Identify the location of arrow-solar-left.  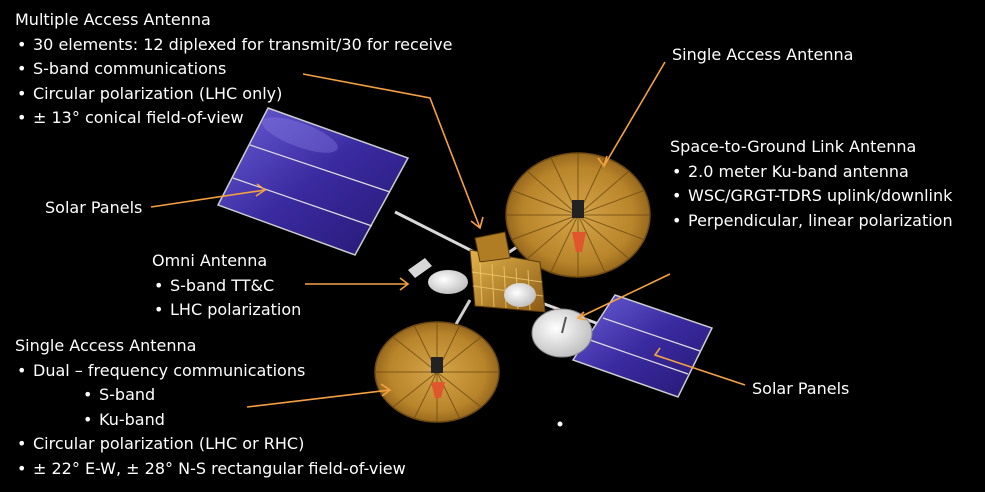
(208, 198).